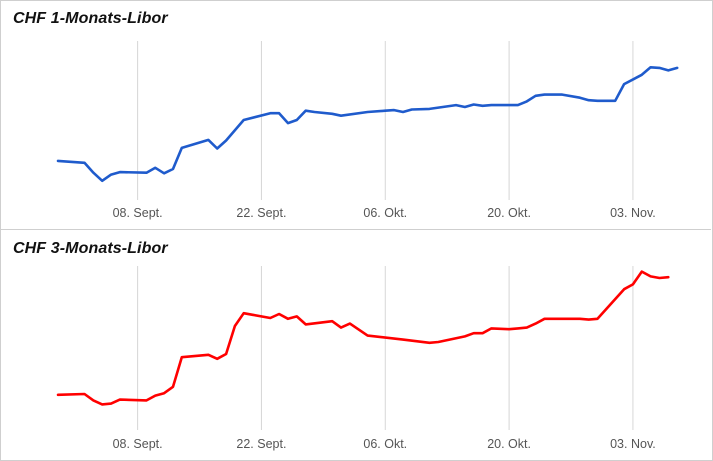  I want to click on chart-title-3m: CHF 3-Monats-Libor, so click(90, 248).